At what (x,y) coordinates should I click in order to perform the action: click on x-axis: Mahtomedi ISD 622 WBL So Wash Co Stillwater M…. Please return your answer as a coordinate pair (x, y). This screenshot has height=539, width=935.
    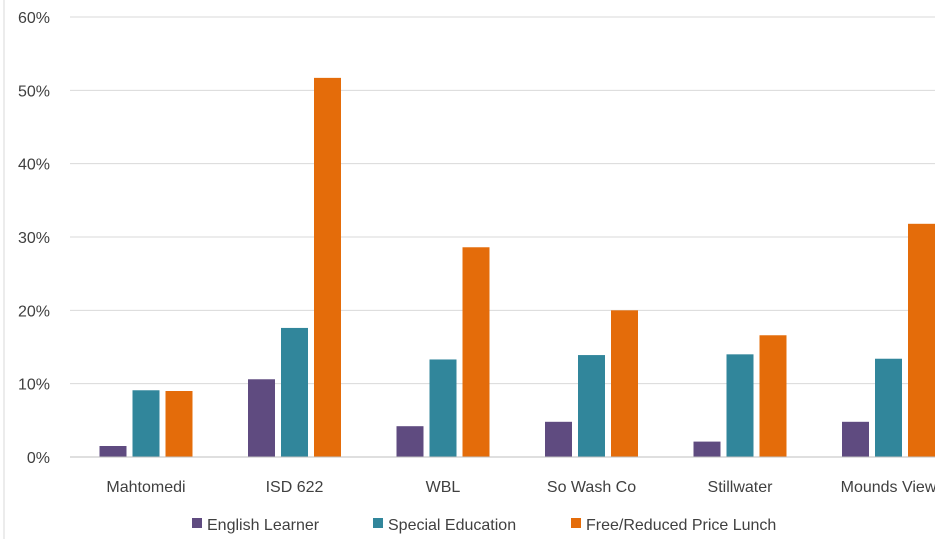
    Looking at the image, I should click on (502, 476).